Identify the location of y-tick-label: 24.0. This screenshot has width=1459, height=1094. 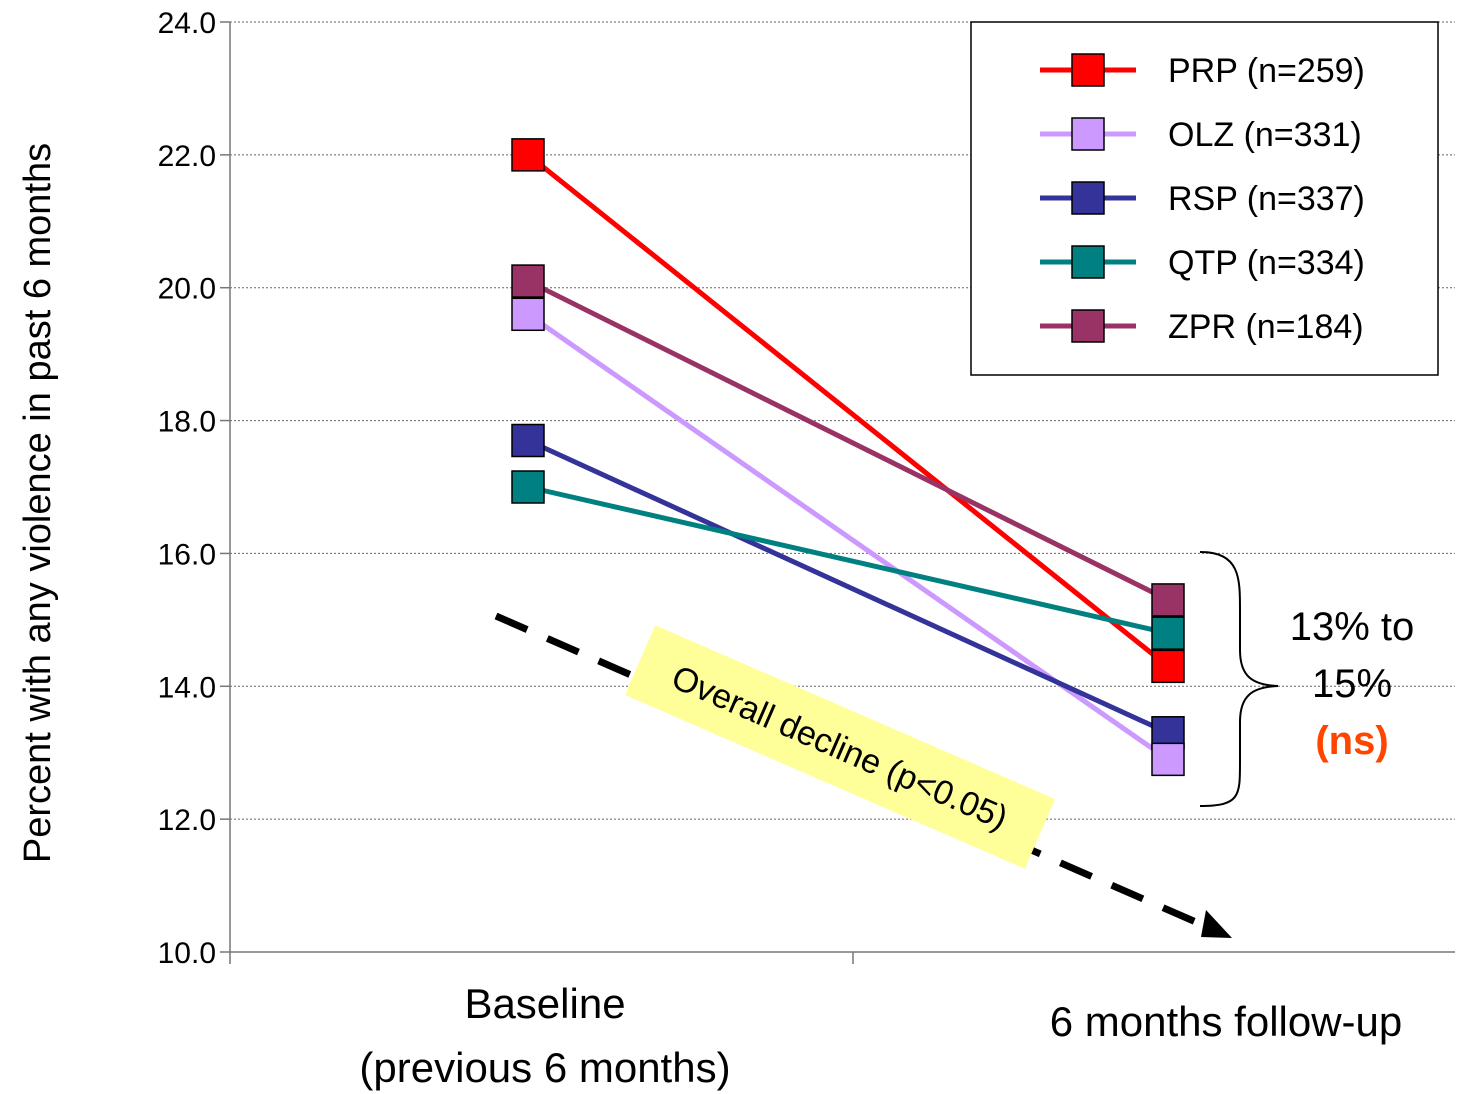
(187, 23).